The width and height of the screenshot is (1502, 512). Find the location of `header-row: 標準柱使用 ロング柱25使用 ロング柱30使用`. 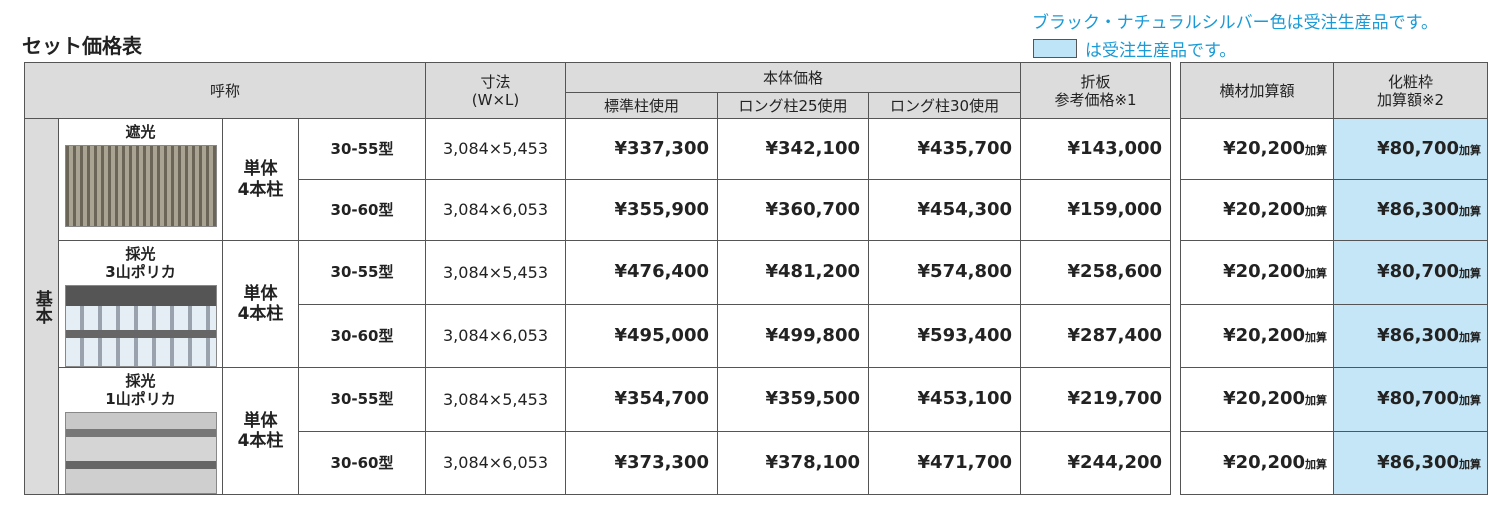

header-row: 標準柱使用 ロング柱25使用 ロング柱30使用 is located at coordinates (756, 105).